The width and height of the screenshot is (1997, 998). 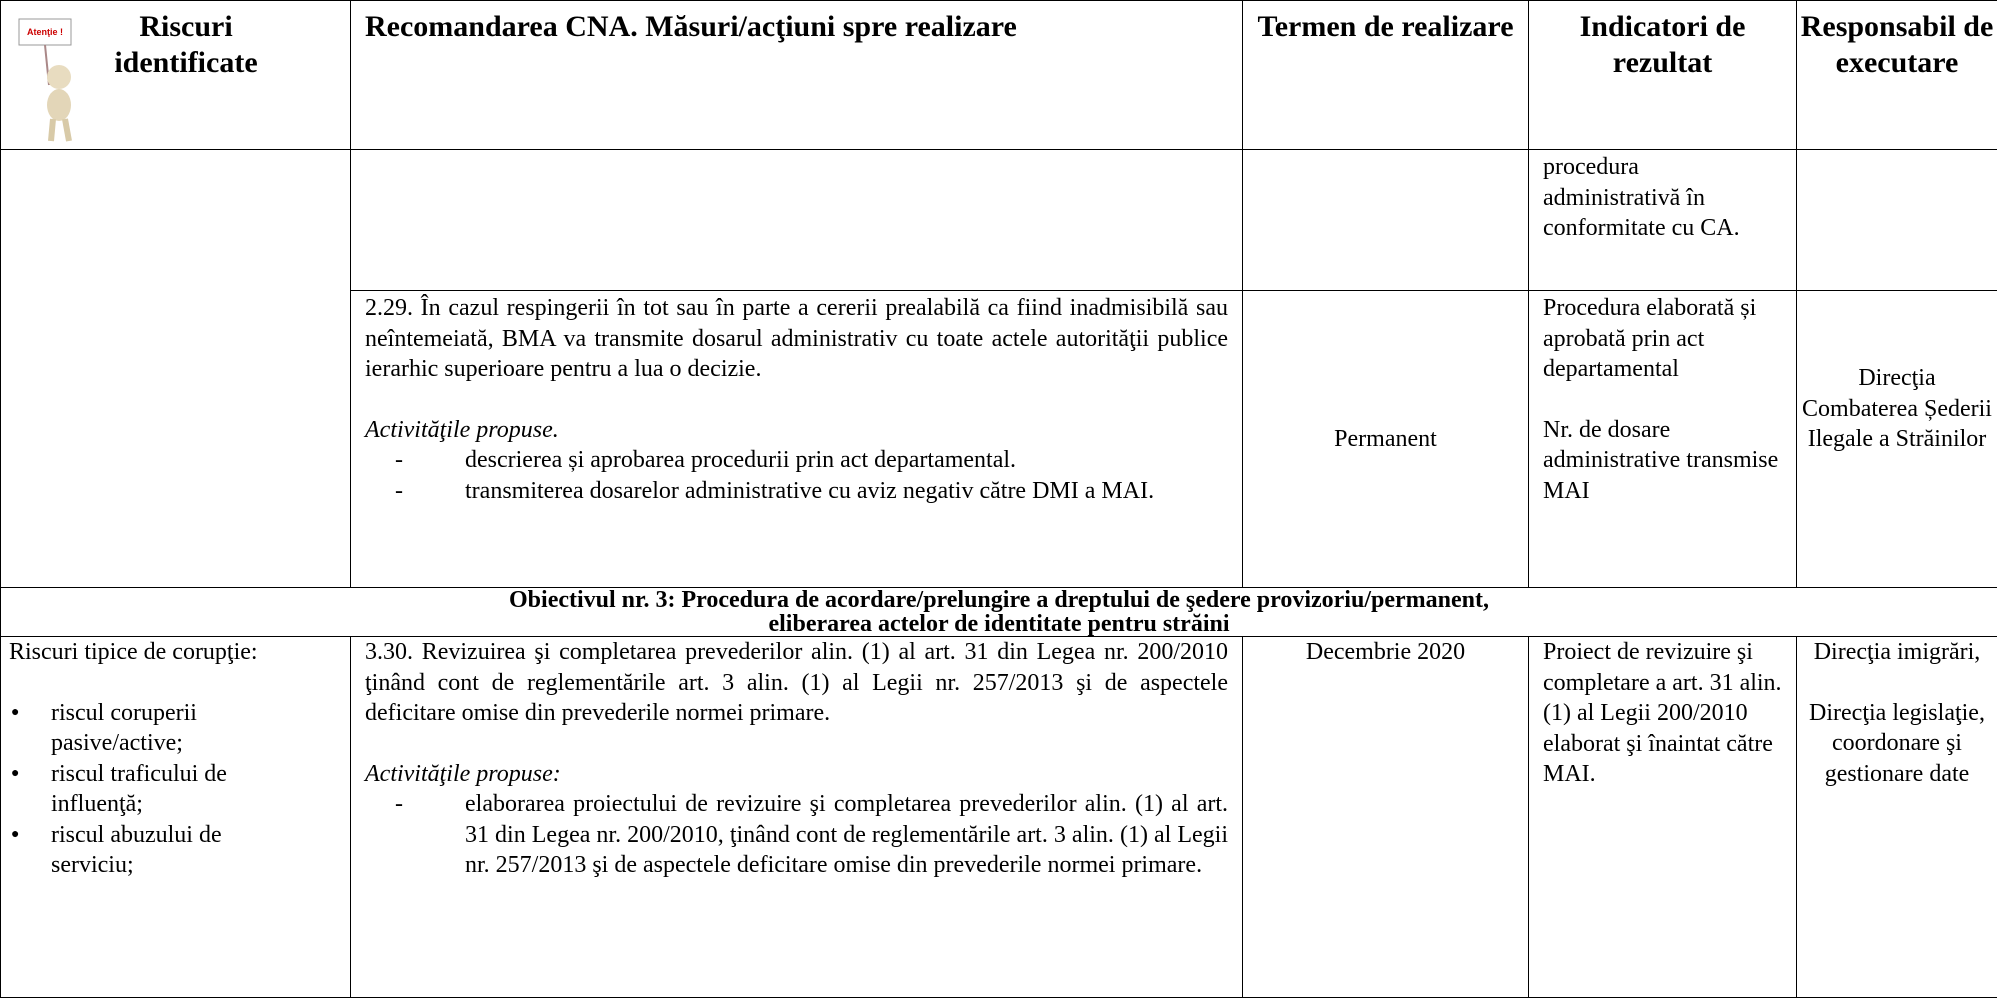 I want to click on term: Permanent, so click(x=1386, y=439).